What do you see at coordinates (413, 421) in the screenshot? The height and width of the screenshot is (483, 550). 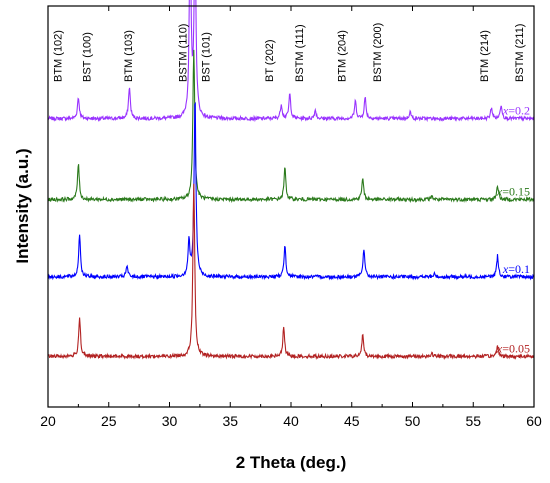 I see `x-tick-label: 50` at bounding box center [413, 421].